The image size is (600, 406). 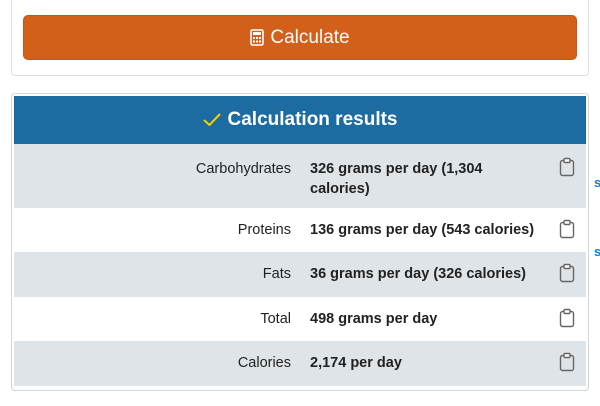 I want to click on result-value: 36 grams per day (326 calories), so click(x=418, y=274).